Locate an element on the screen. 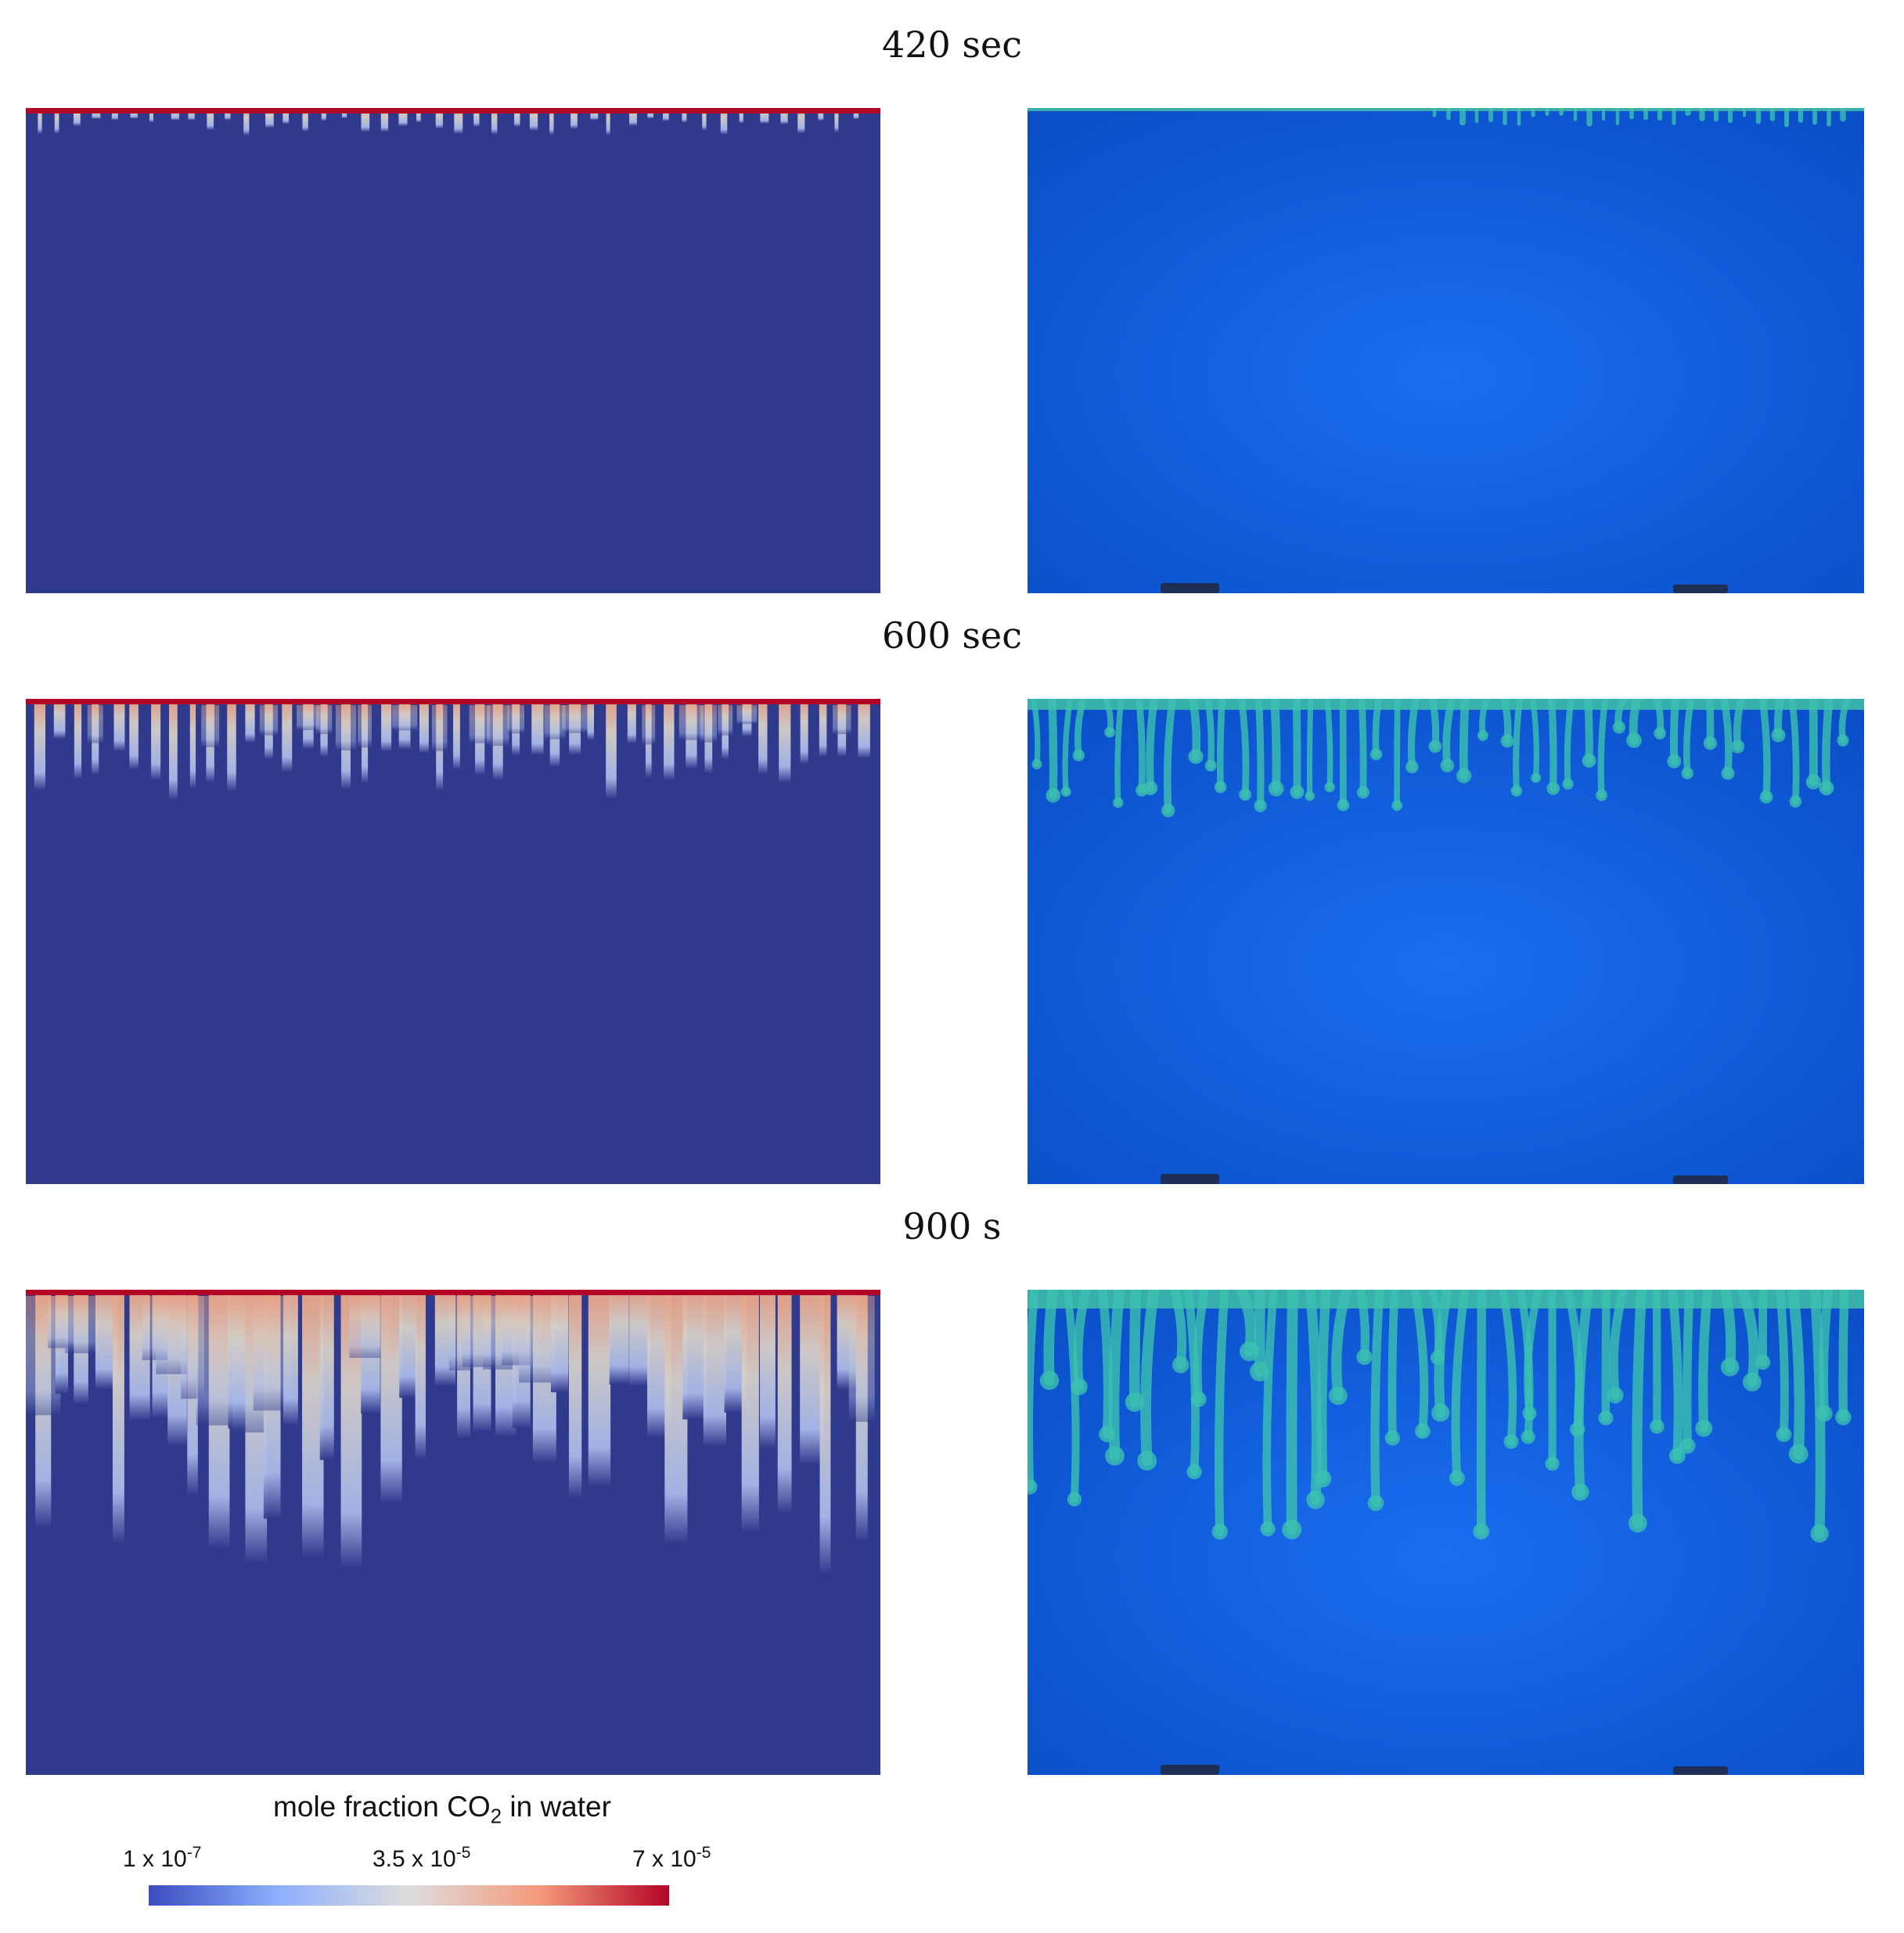 Image resolution: width=1904 pixels, height=1933 pixels. exp-clamp-left is located at coordinates (1190, 1770).